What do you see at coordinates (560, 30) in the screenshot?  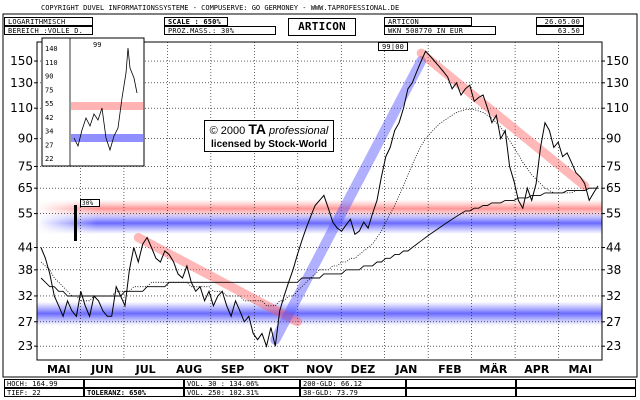 I see `last-price-label: 63.50` at bounding box center [560, 30].